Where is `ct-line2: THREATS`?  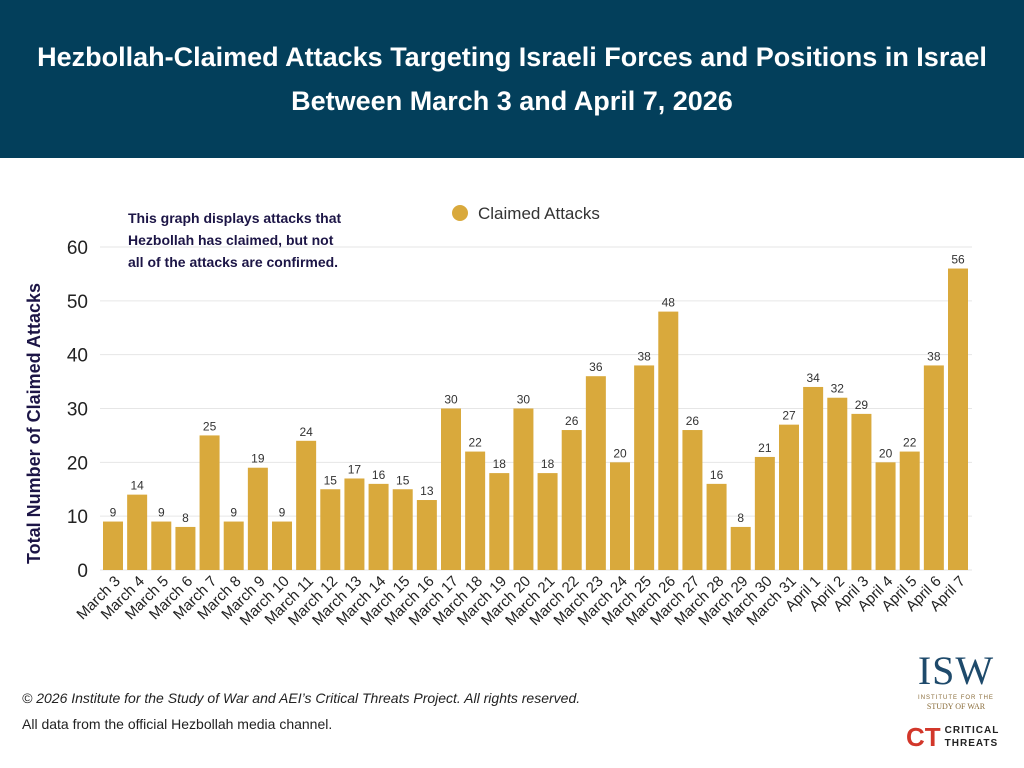 ct-line2: THREATS is located at coordinates (971, 743).